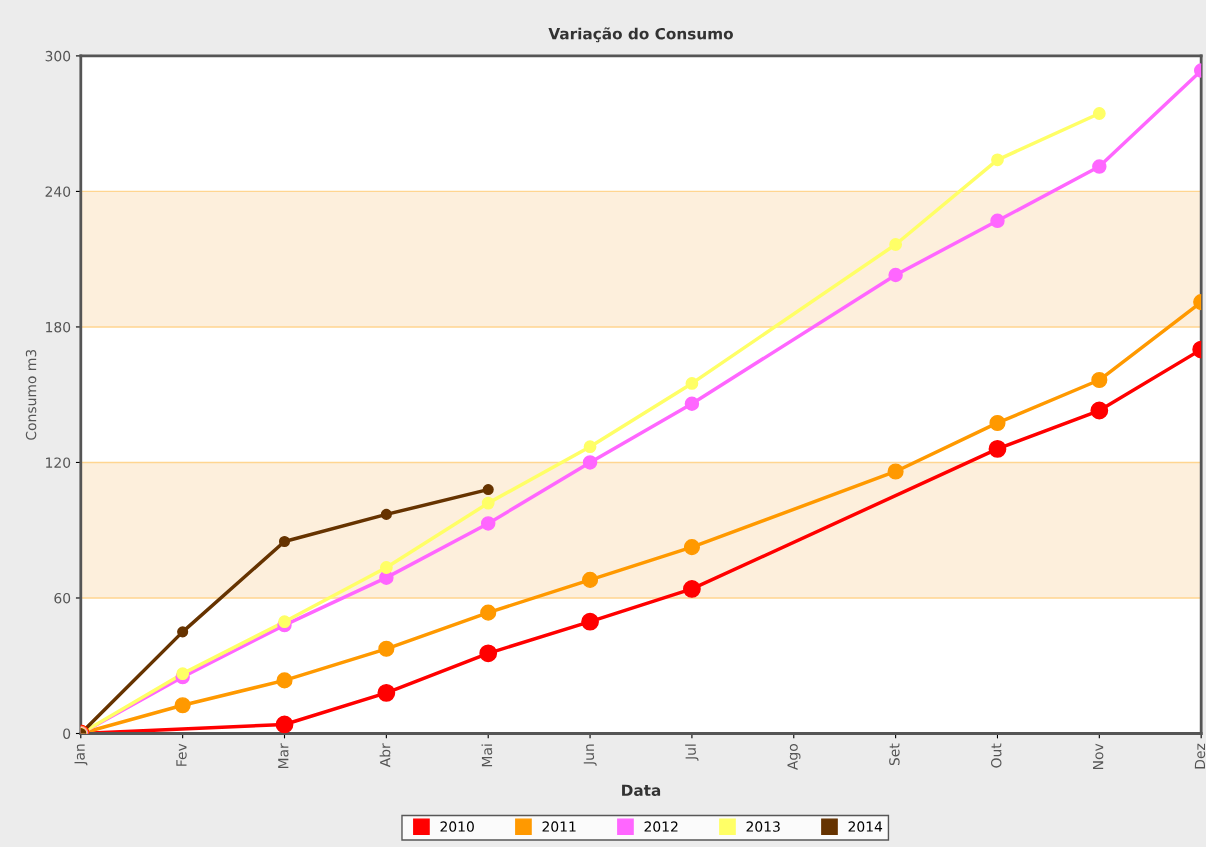  Describe the element at coordinates (58, 56) in the screenshot. I see `y-tick-label: 300` at that location.